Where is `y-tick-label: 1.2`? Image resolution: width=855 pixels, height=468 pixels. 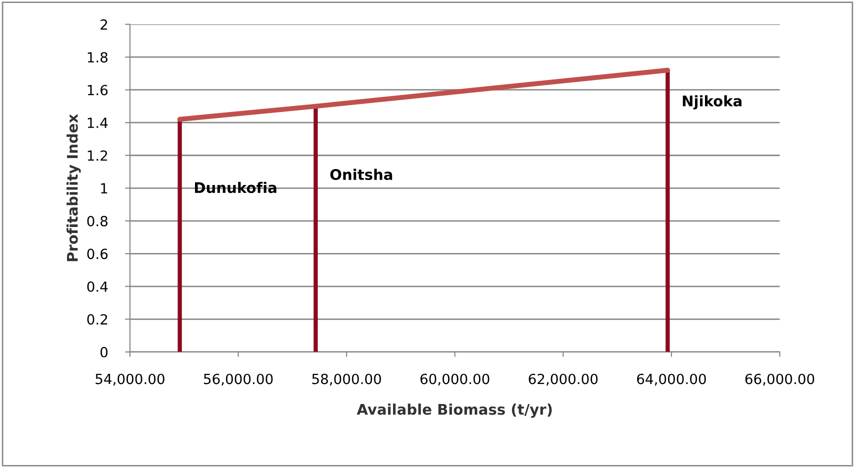 y-tick-label: 1.2 is located at coordinates (98, 155).